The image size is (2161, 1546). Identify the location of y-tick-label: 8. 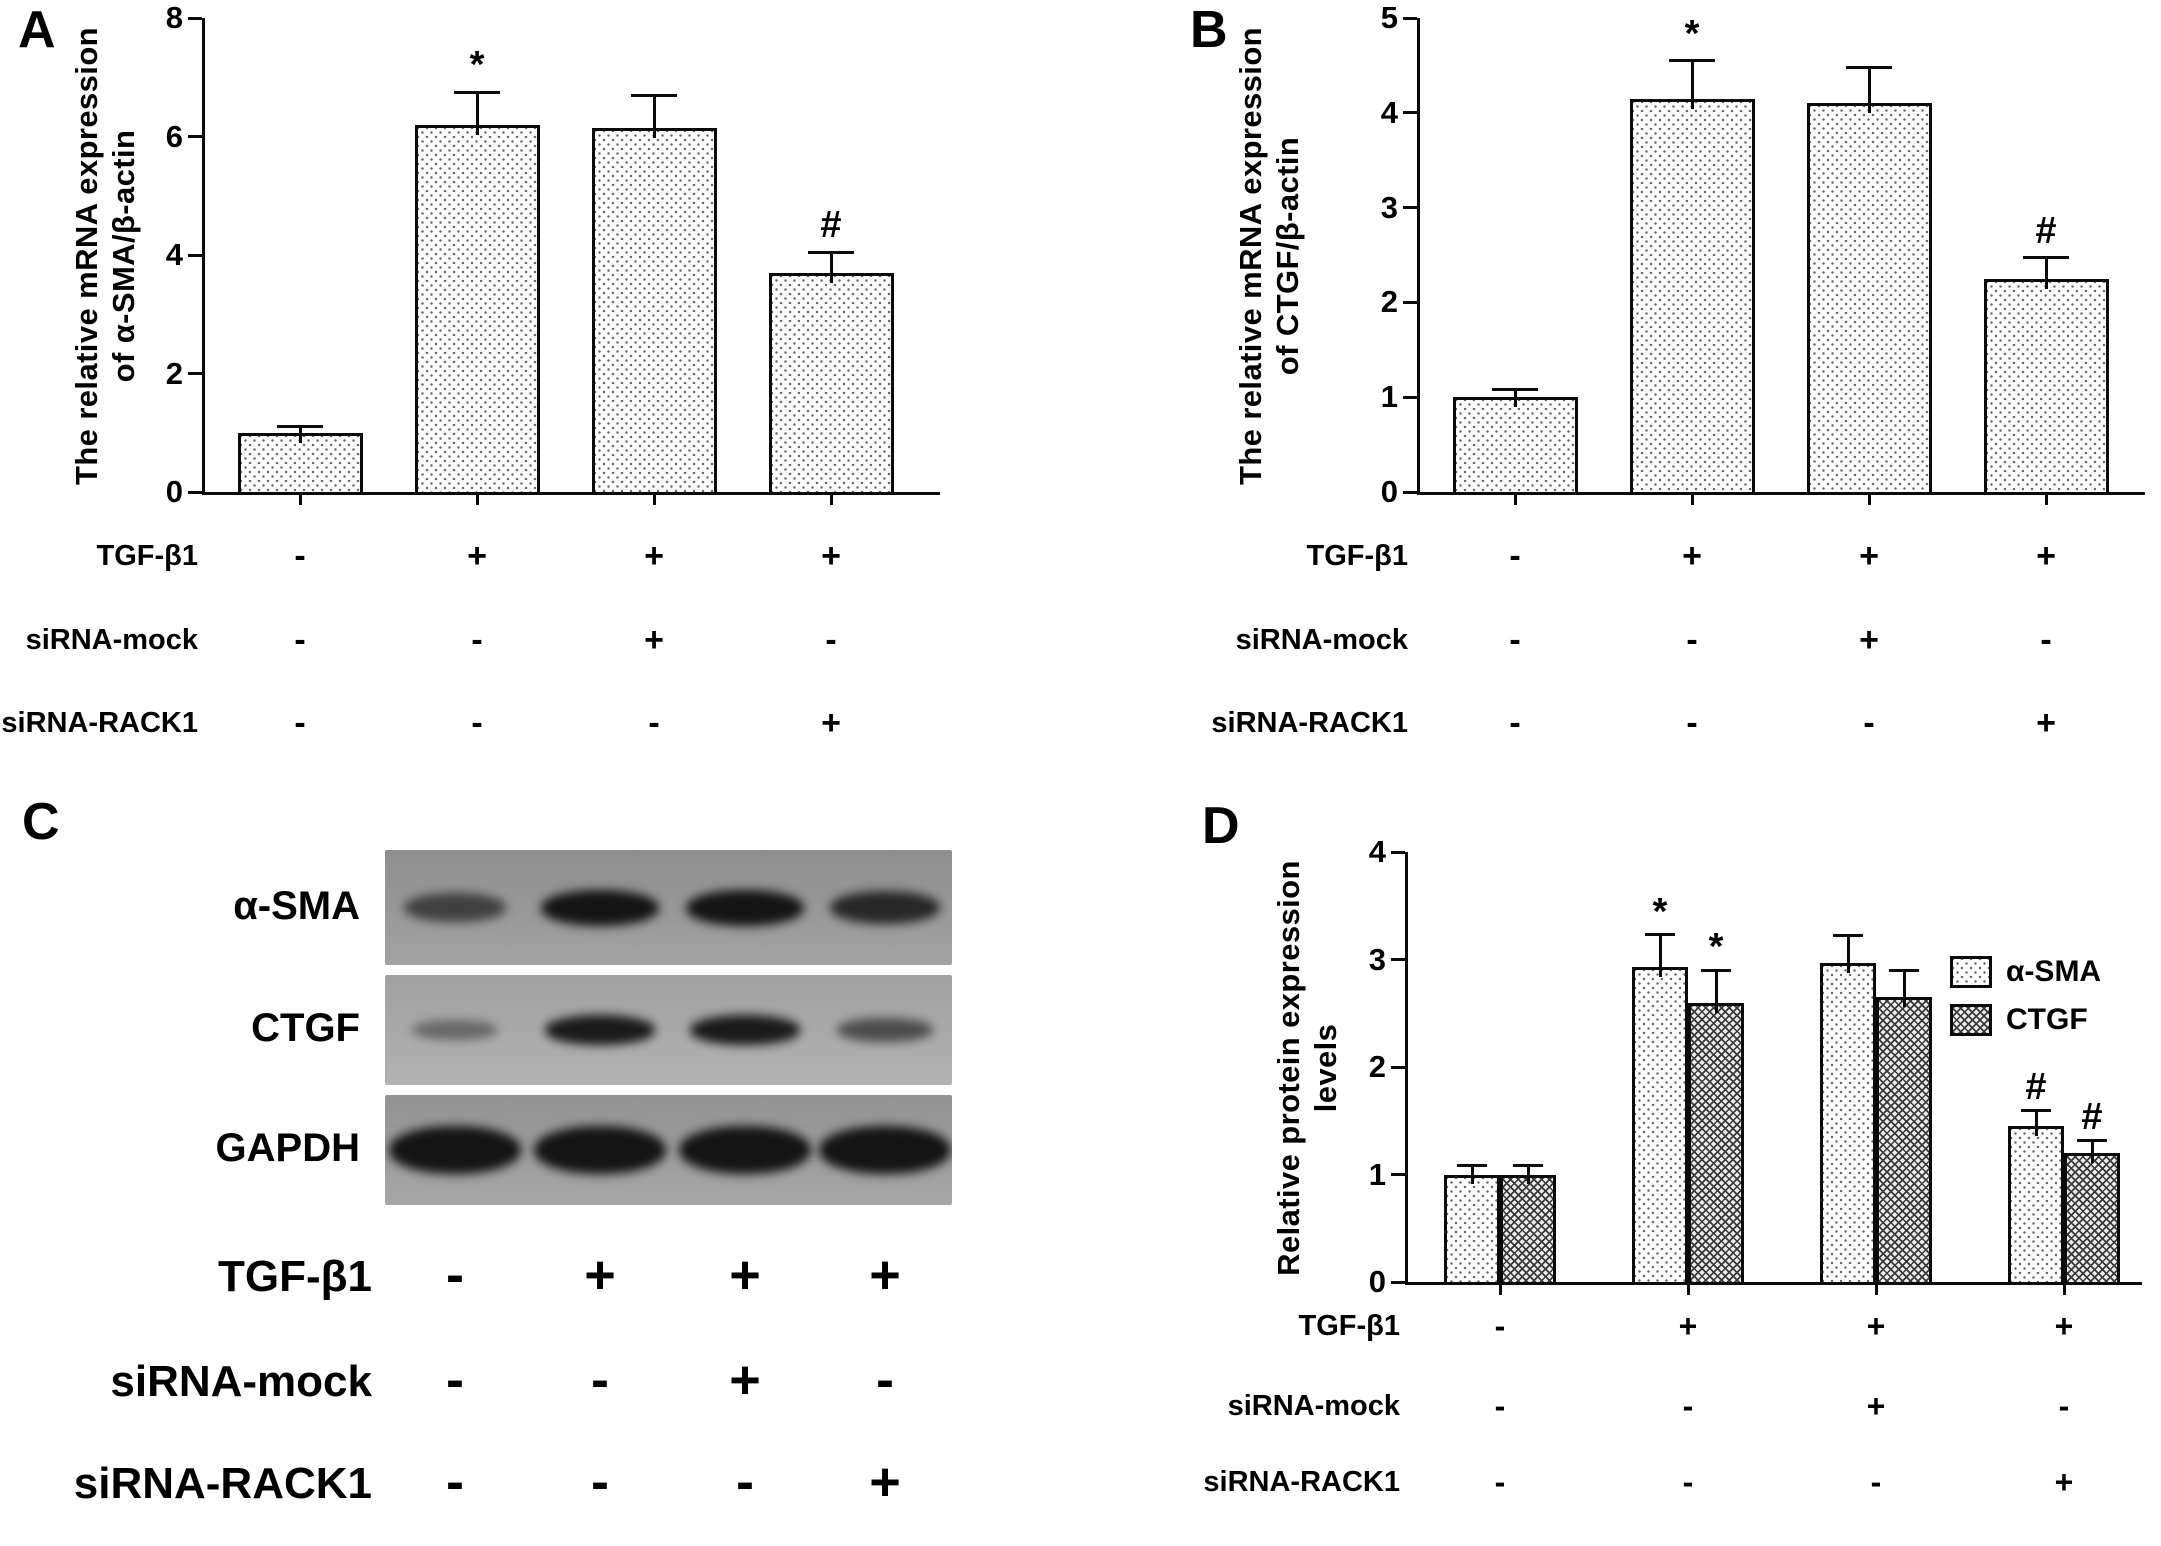
(174, 17).